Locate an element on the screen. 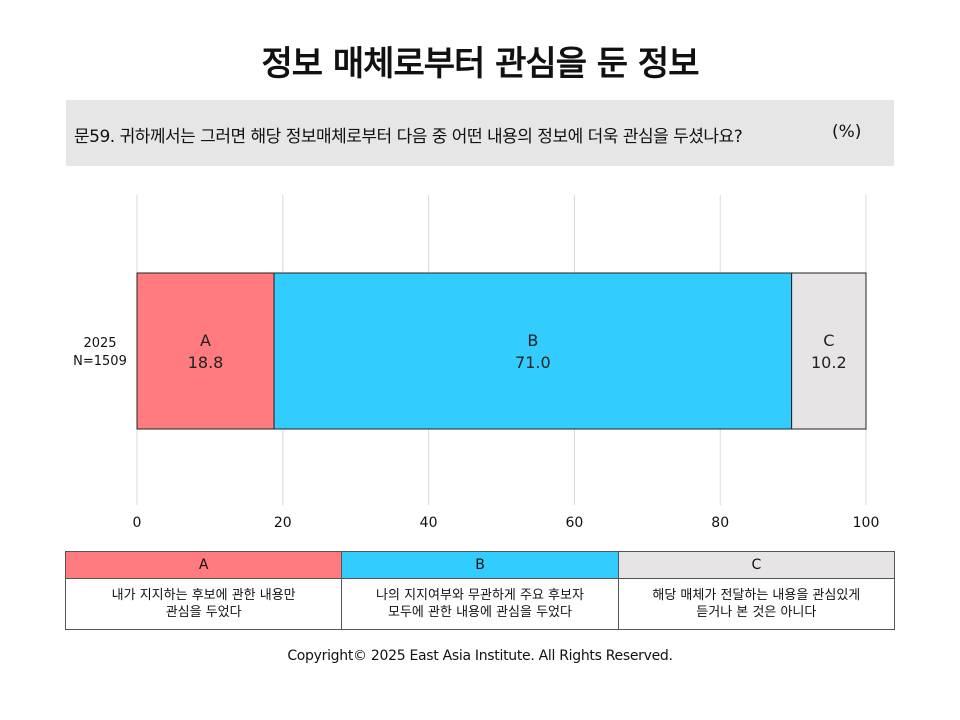  legend-header-row: A B C is located at coordinates (480, 565).